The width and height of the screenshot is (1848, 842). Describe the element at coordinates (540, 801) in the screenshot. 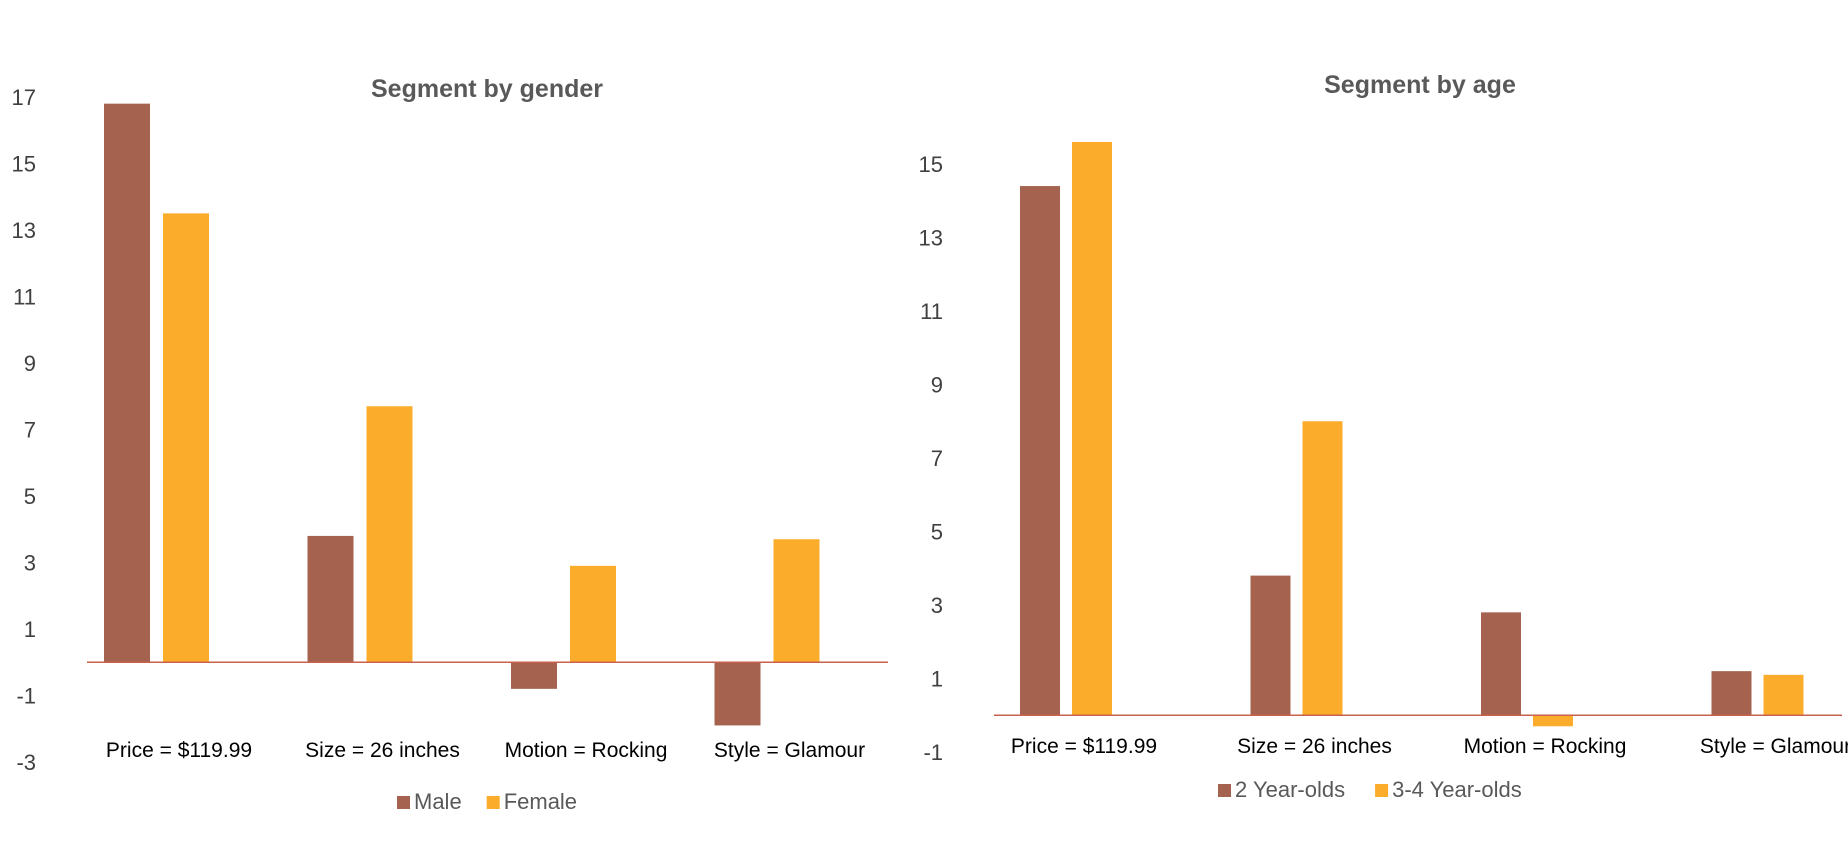

I see `legend-label: Female` at that location.